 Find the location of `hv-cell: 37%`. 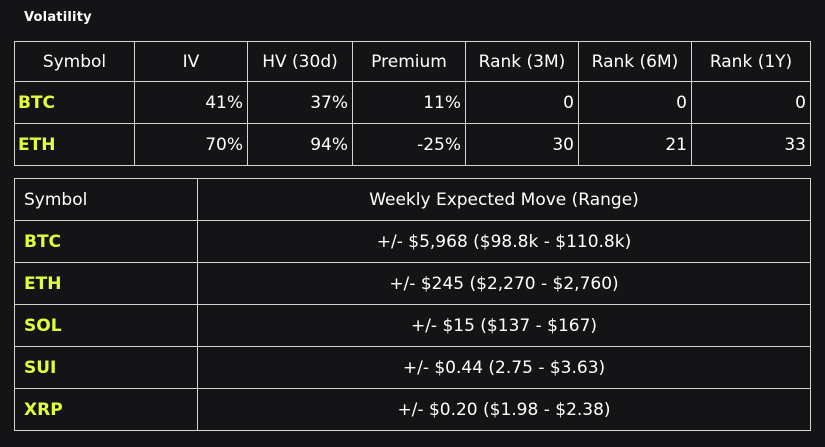

hv-cell: 37% is located at coordinates (300, 102).